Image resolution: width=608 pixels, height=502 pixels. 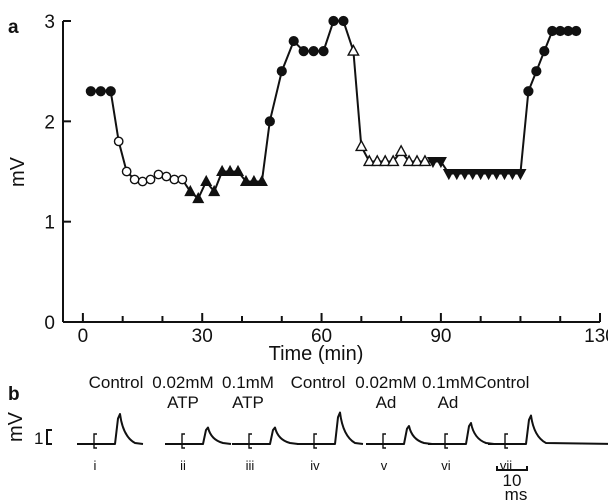 What do you see at coordinates (512, 480) in the screenshot?
I see `time-scale-value: 10` at bounding box center [512, 480].